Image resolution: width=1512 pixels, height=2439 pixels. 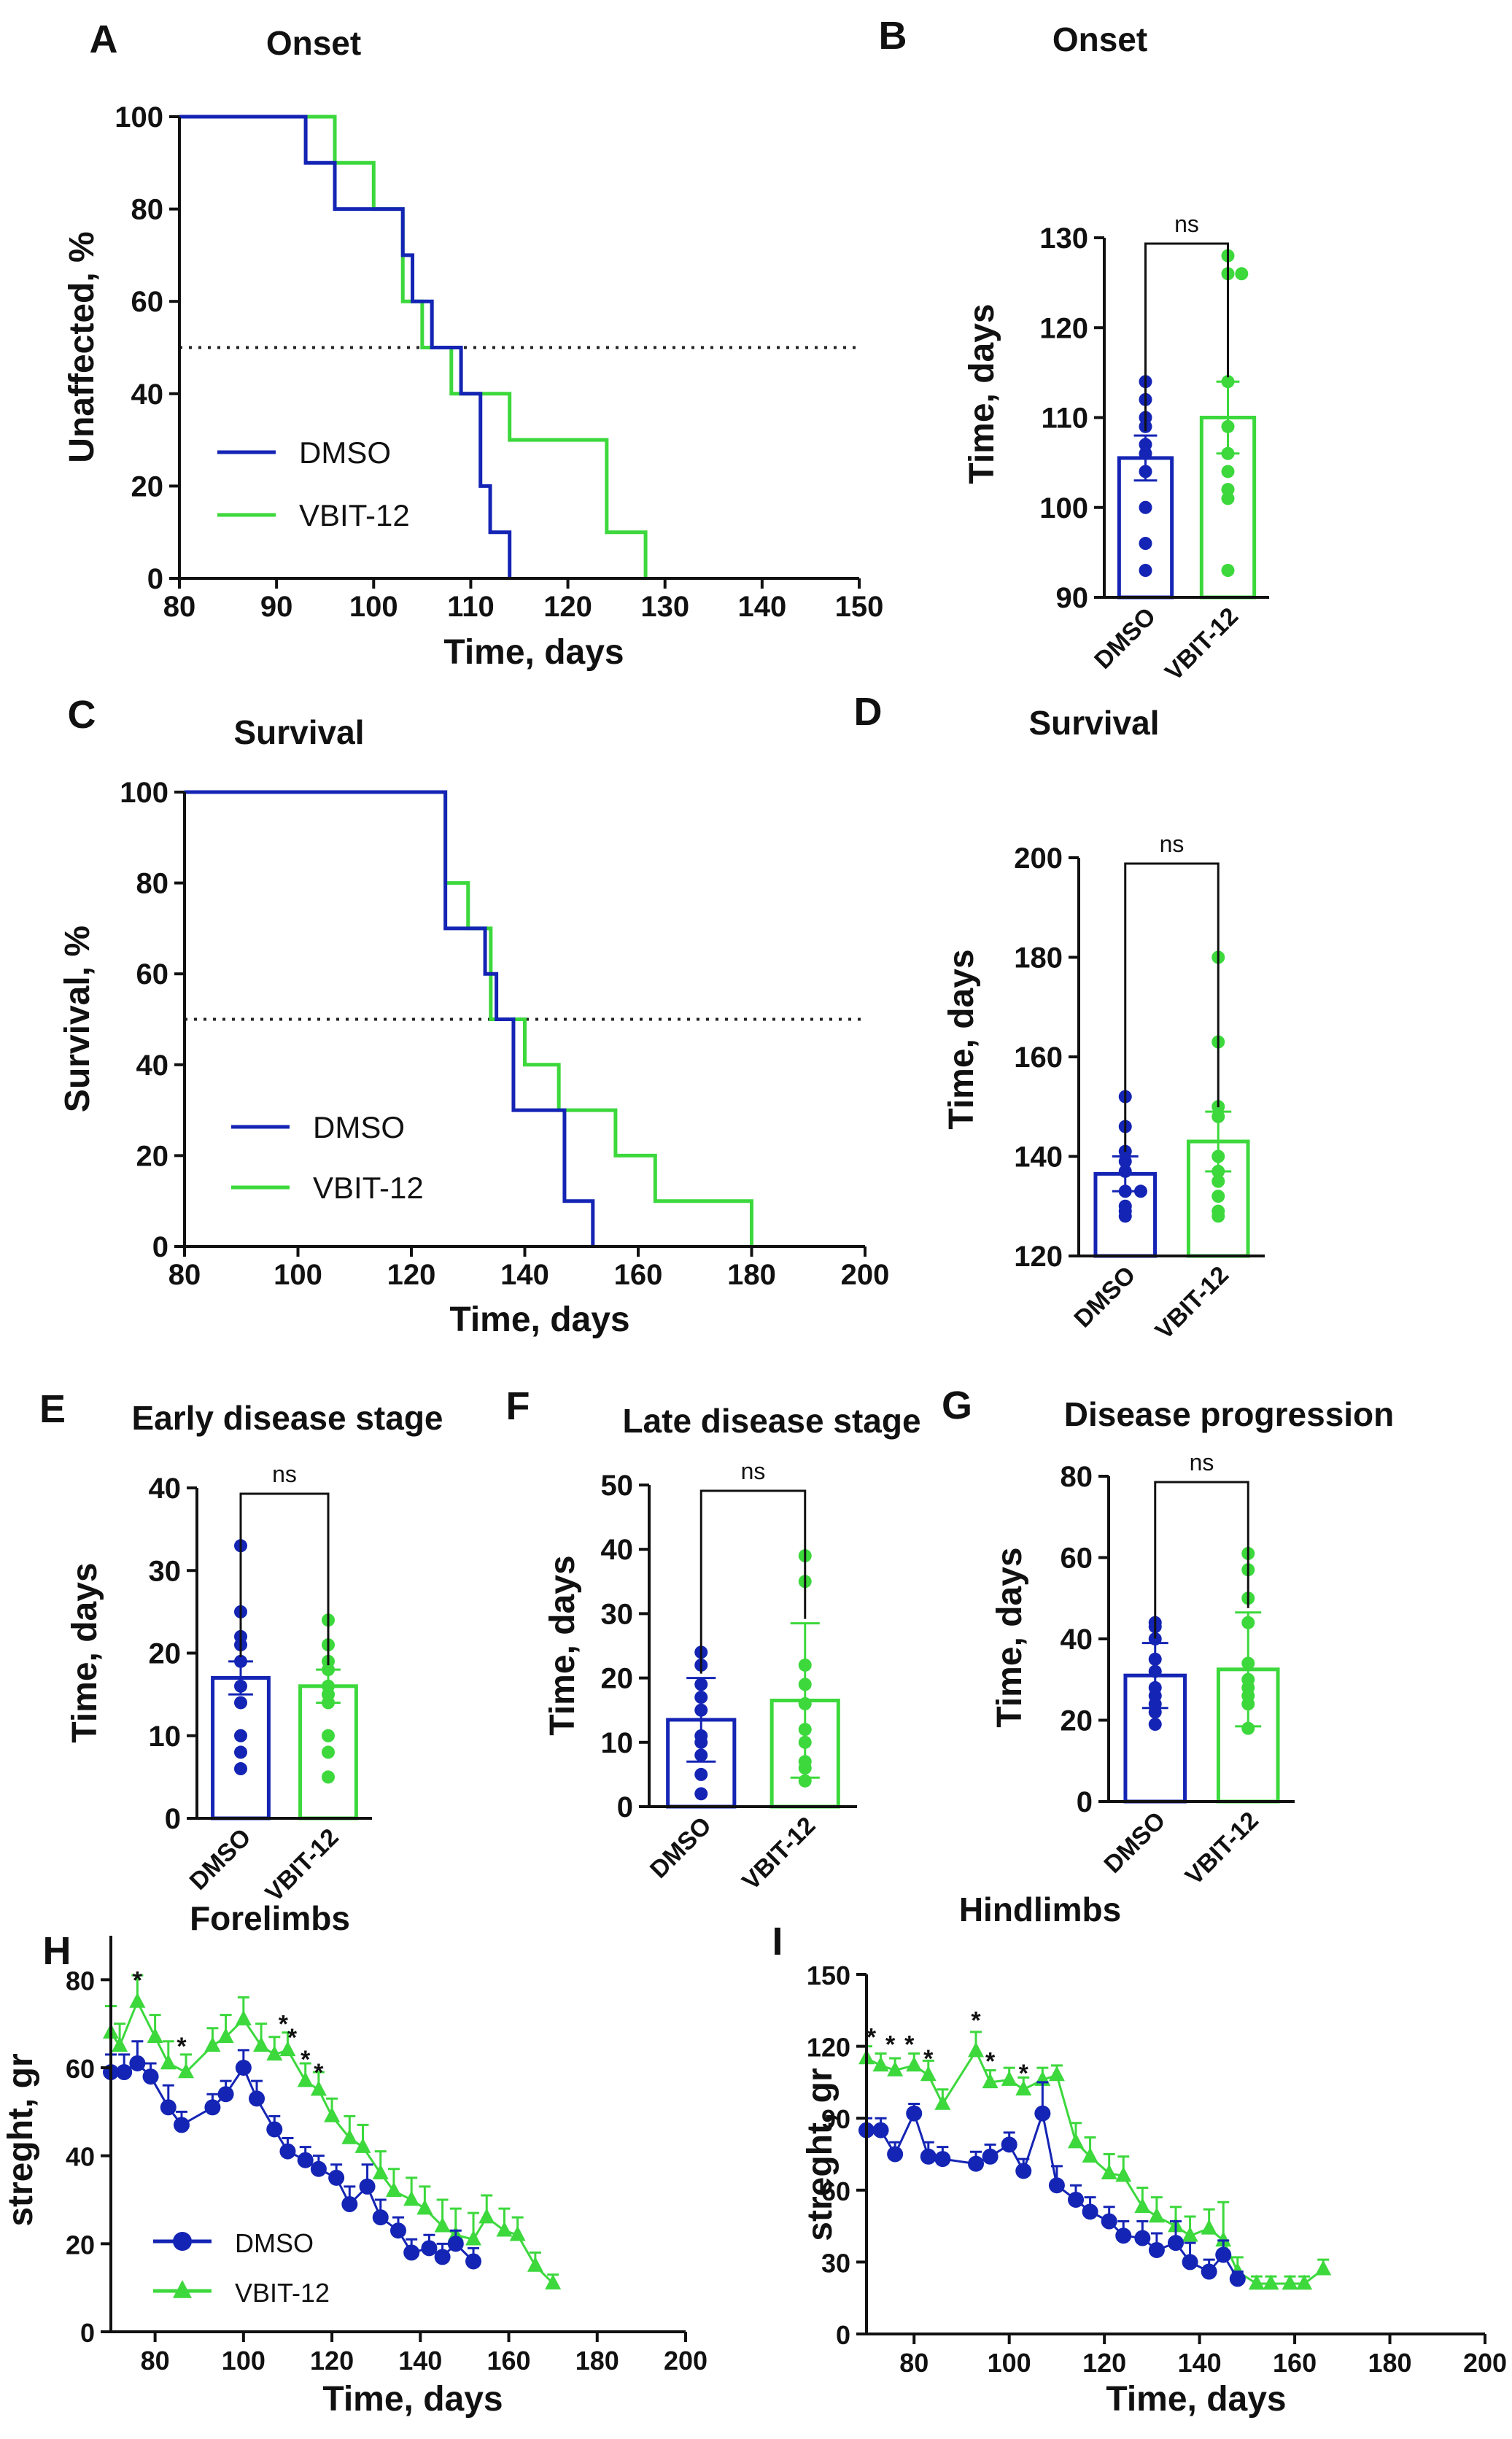 I want to click on significance-label: ns, so click(x=754, y=1471).